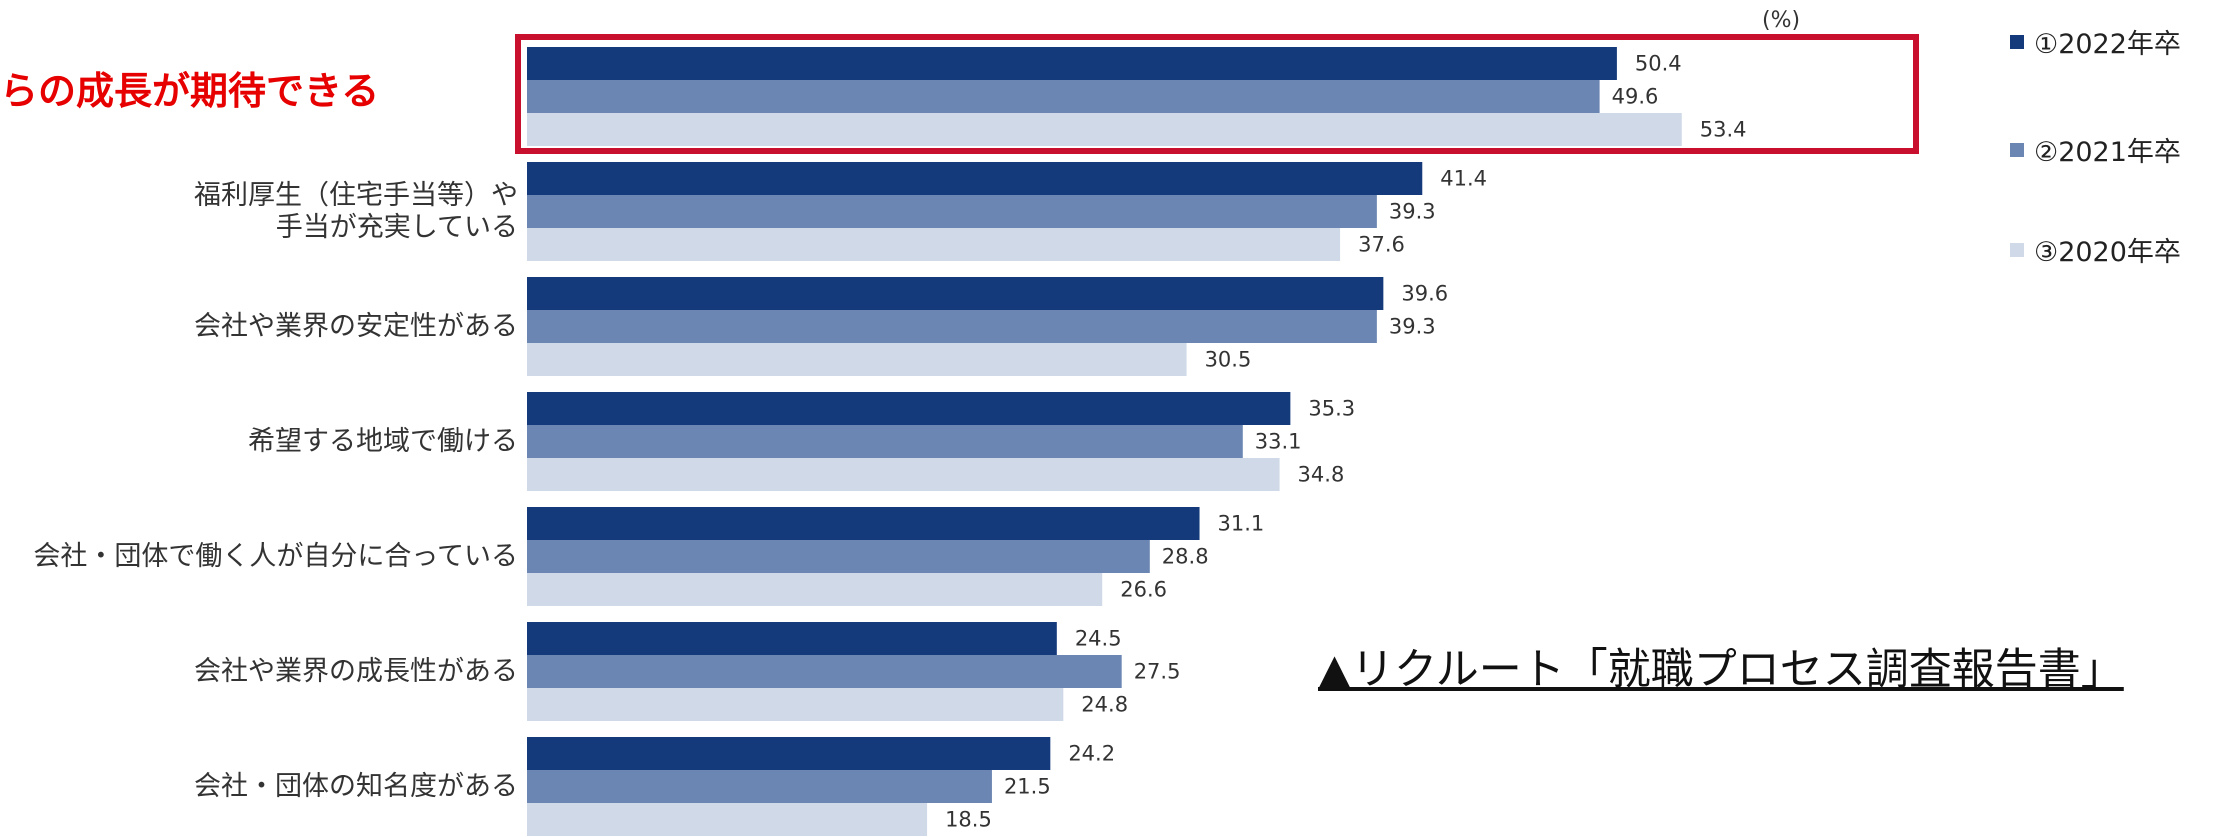 This screenshot has height=837, width=2228. I want to click on category-label: 会社や業界の成長性がある, so click(356, 671).